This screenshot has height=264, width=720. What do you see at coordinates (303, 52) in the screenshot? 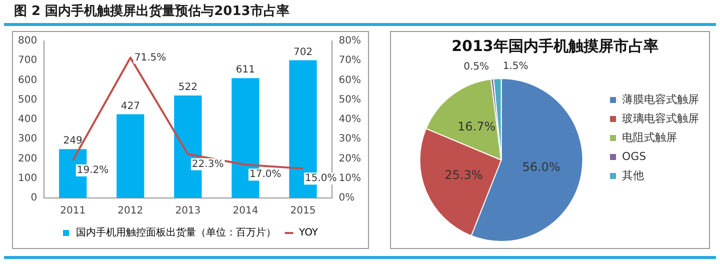
I see `data-label: 702` at bounding box center [303, 52].